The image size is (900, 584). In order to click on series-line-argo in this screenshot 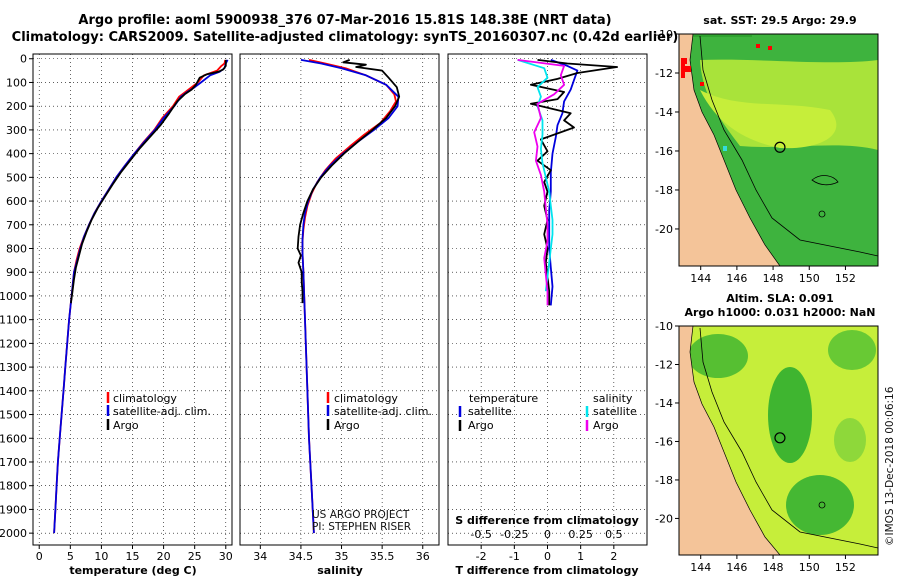, I will do `click(348, 181)`.